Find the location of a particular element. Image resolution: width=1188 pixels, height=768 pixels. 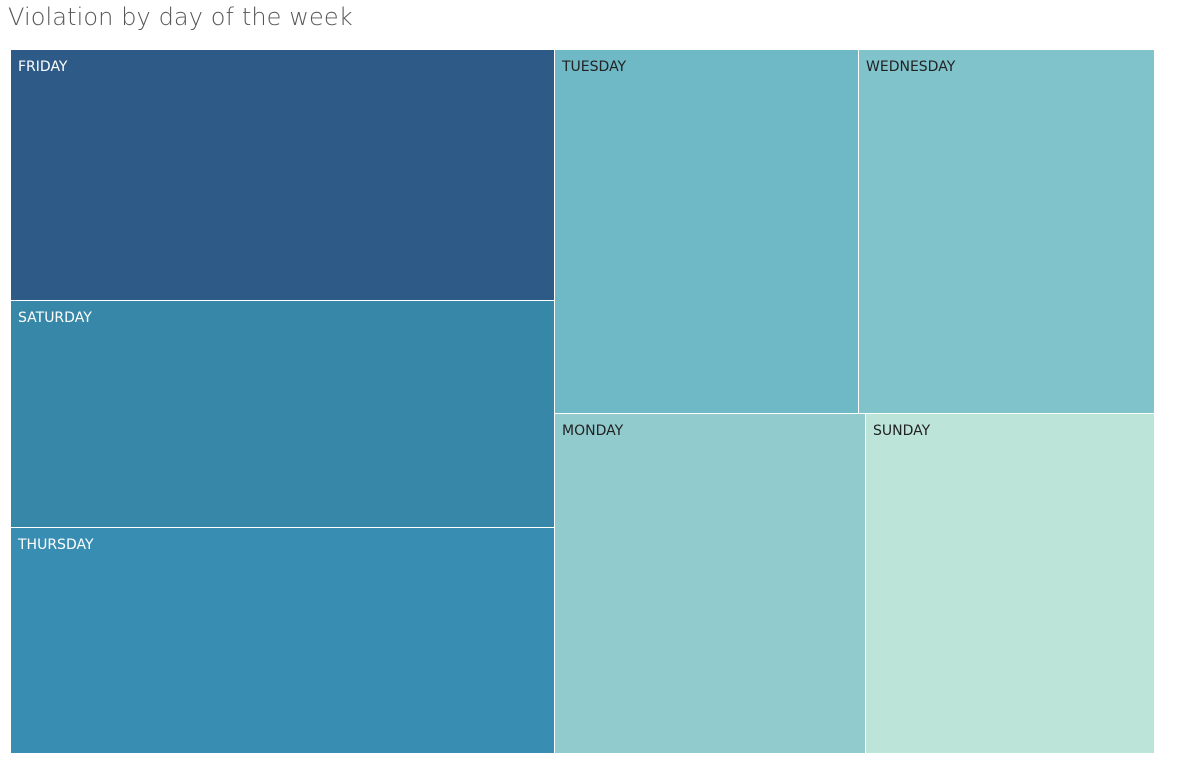

tile-sunday: SUNDAY is located at coordinates (1010, 583).